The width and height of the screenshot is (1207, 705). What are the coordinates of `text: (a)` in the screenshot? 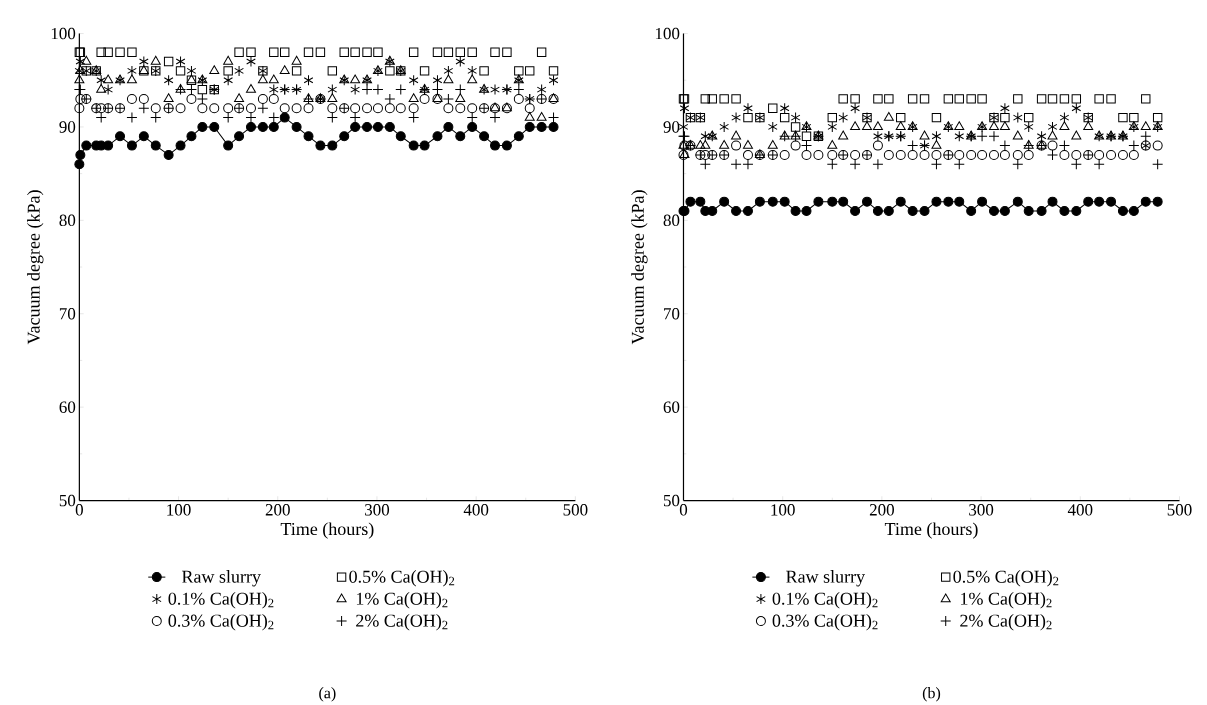 It's located at (327, 694).